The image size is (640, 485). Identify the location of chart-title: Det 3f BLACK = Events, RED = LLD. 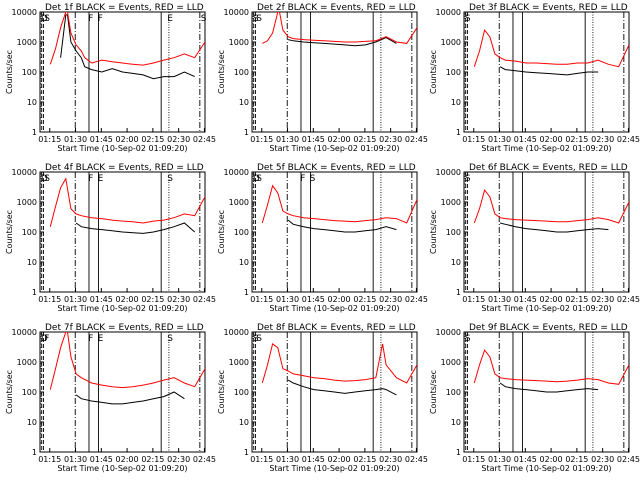
(548, 8).